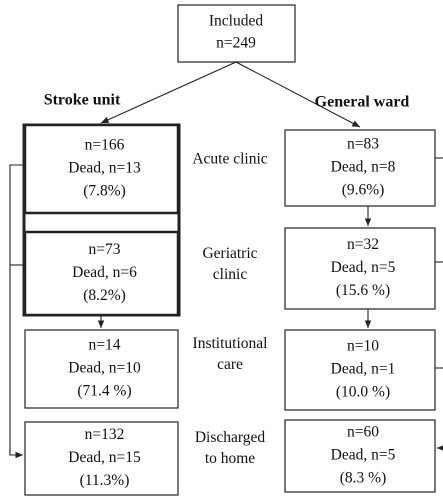 This screenshot has height=504, width=443. I want to click on box-text: Included, so click(236, 21).